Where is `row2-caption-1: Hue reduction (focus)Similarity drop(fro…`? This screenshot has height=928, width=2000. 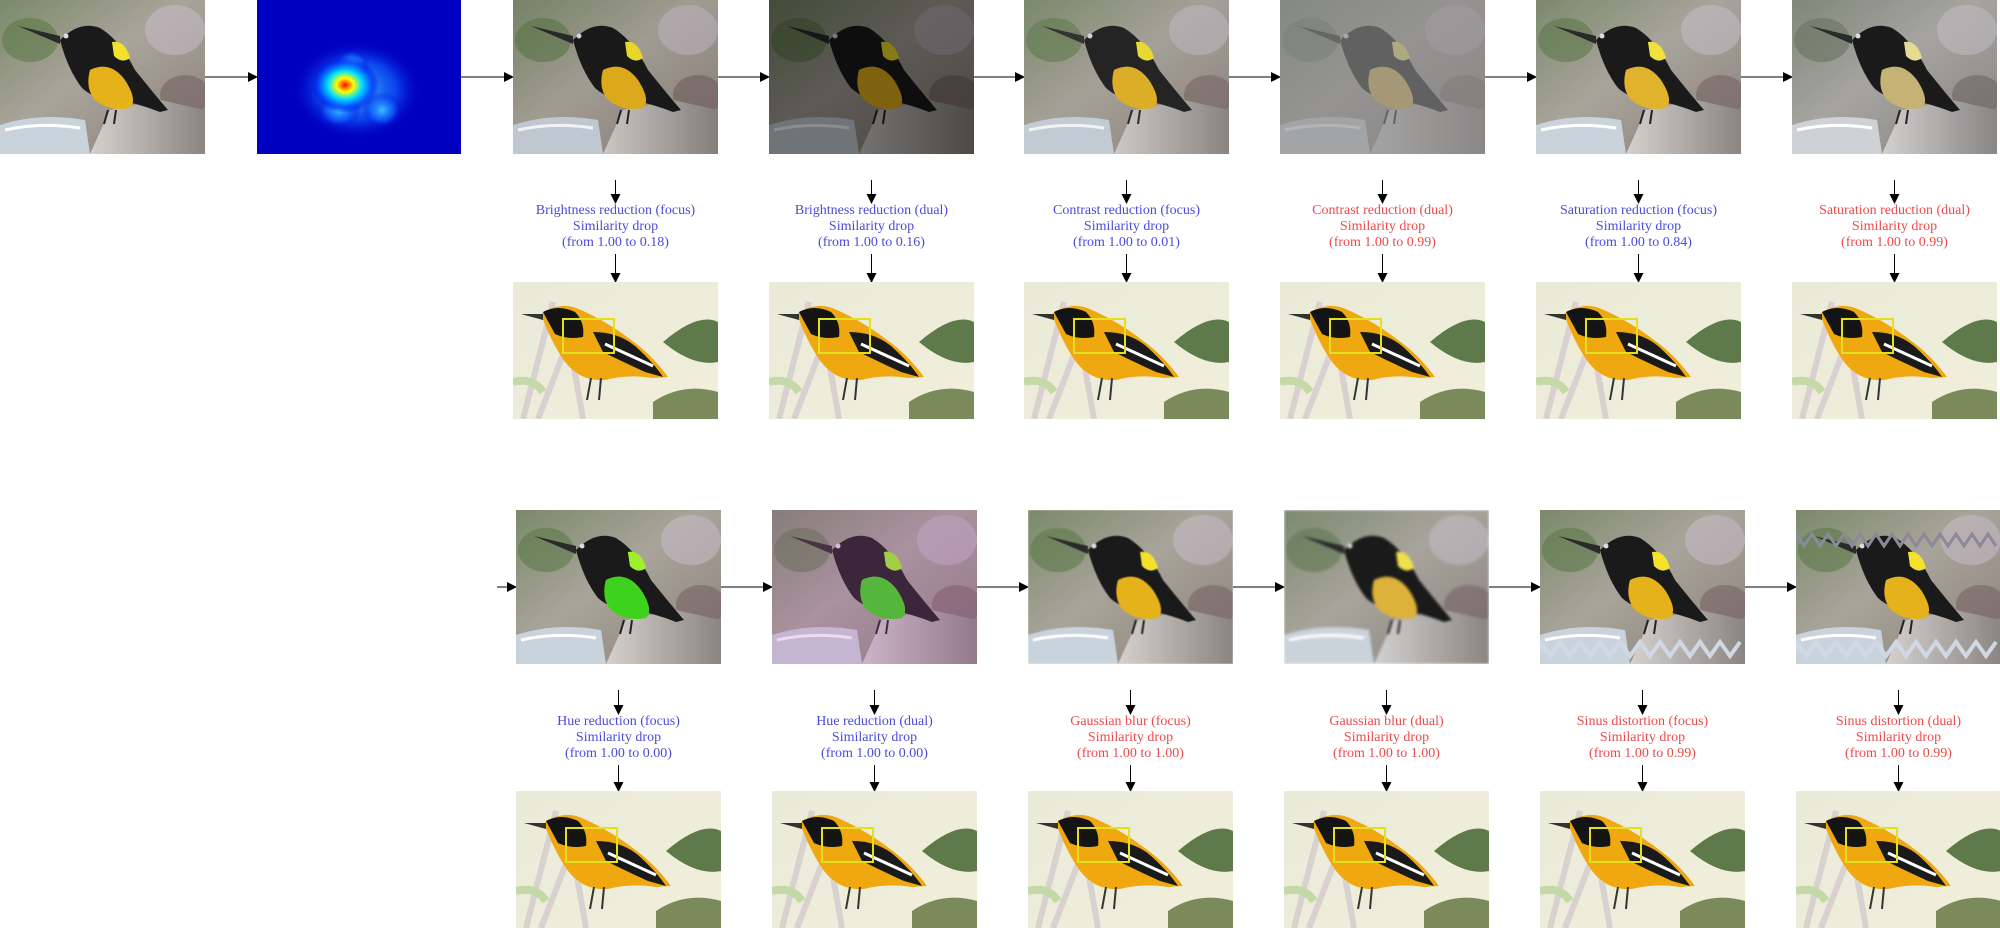 row2-caption-1: Hue reduction (focus)Similarity drop(fro… is located at coordinates (619, 738).